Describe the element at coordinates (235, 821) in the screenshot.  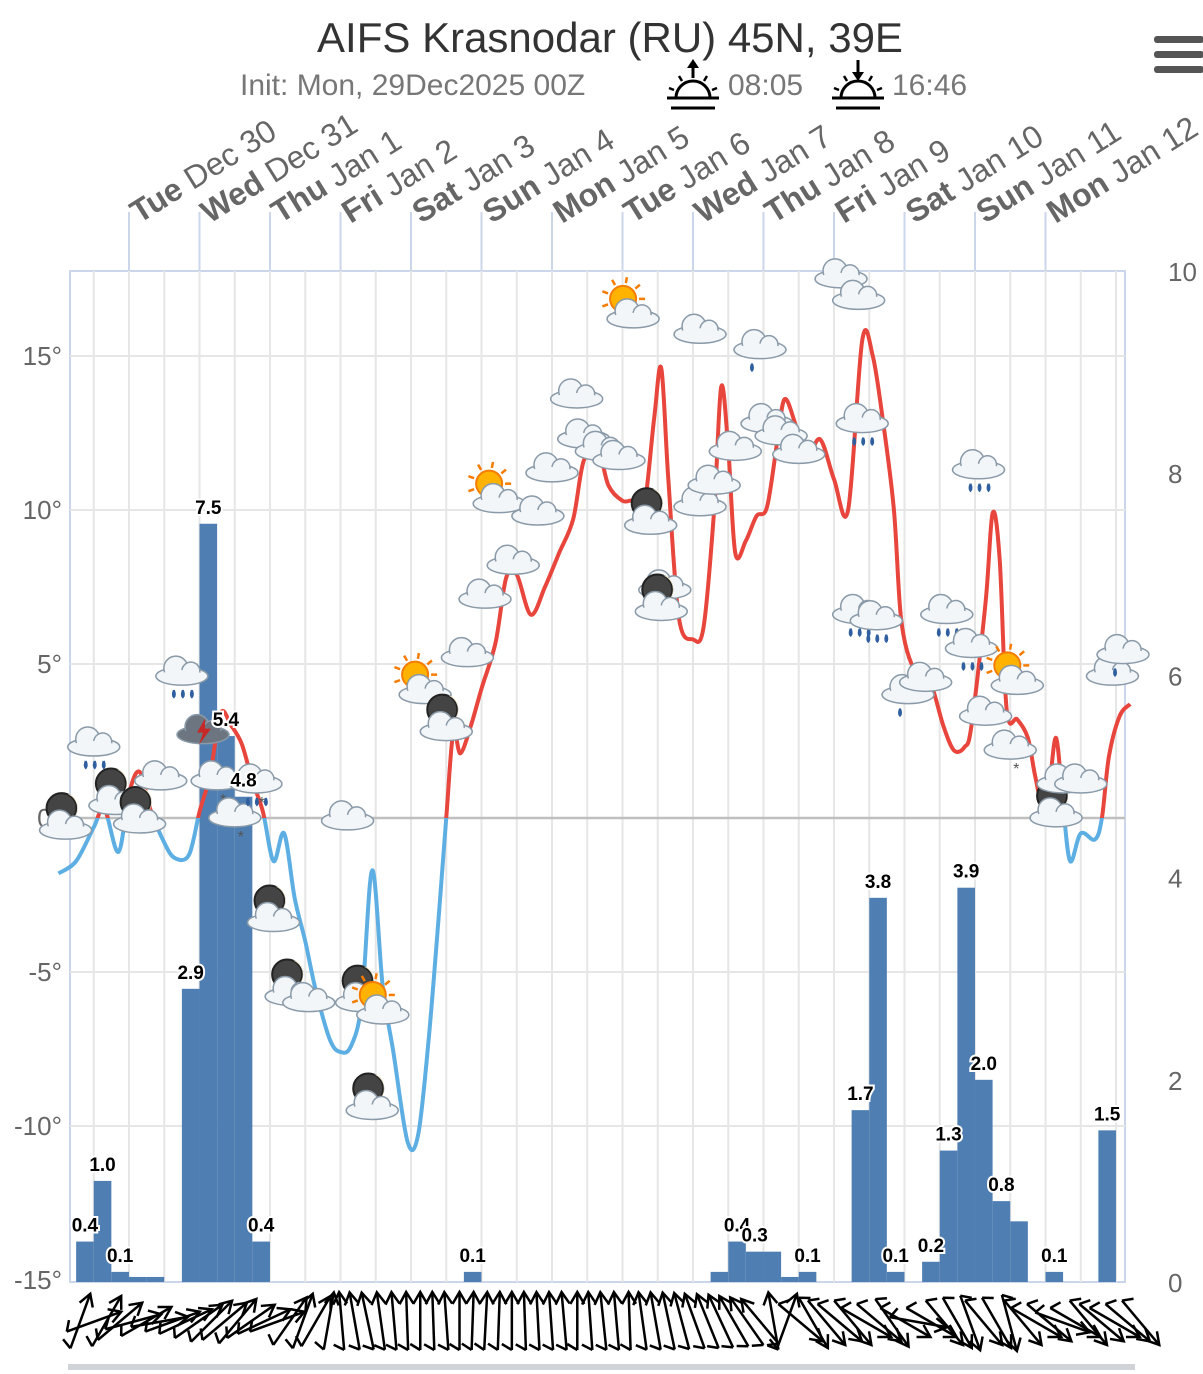
I see `snow-icon: *` at that location.